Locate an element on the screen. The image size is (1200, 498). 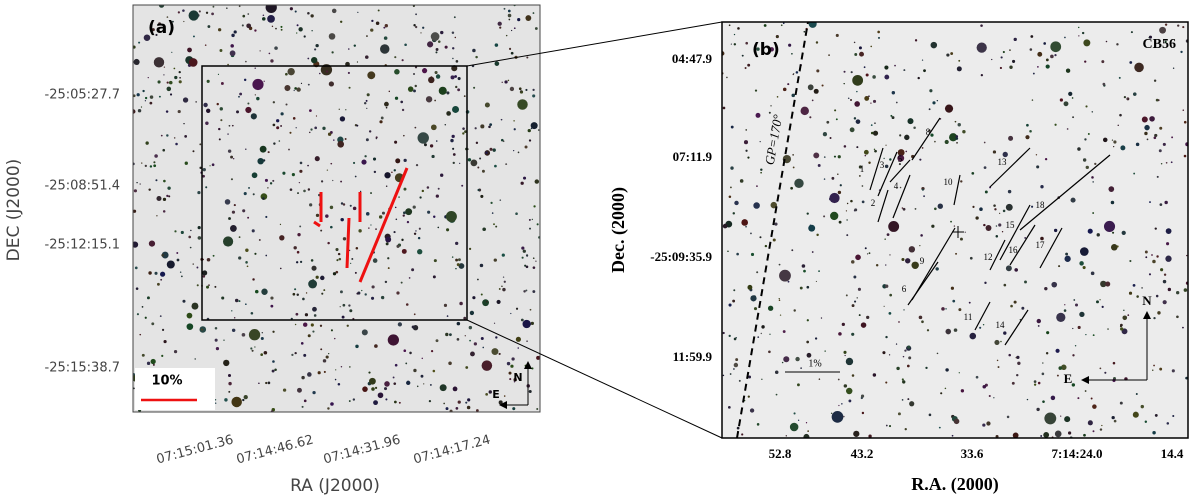
y-tick-label: -25:05:27.7 is located at coordinates (82, 95).